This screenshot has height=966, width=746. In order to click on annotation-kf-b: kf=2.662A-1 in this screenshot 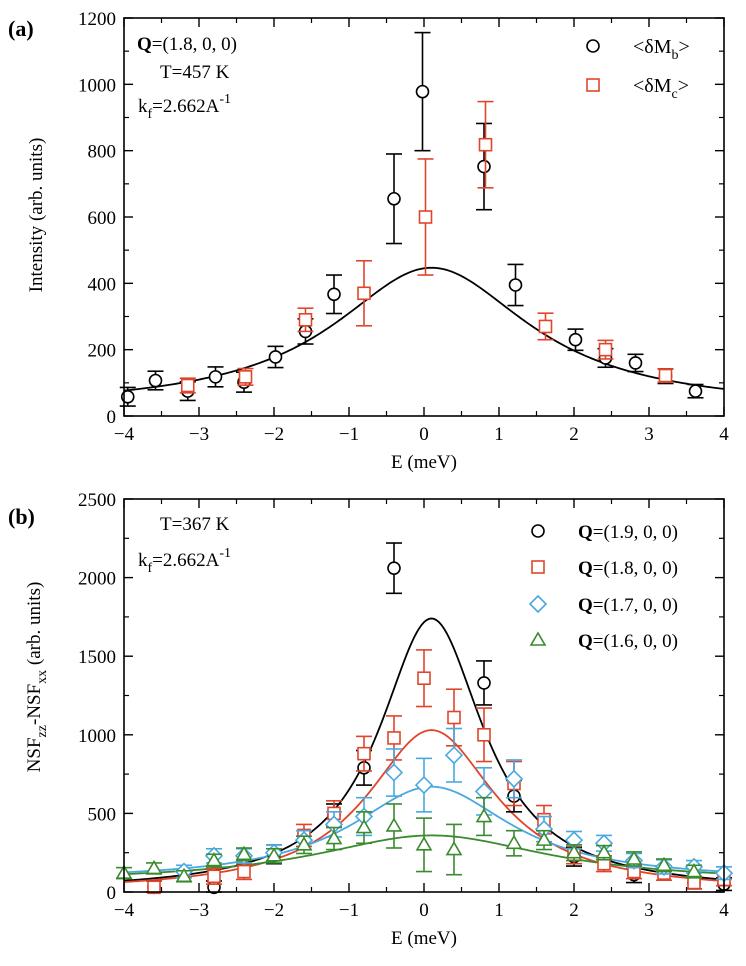, I will do `click(184, 561)`.